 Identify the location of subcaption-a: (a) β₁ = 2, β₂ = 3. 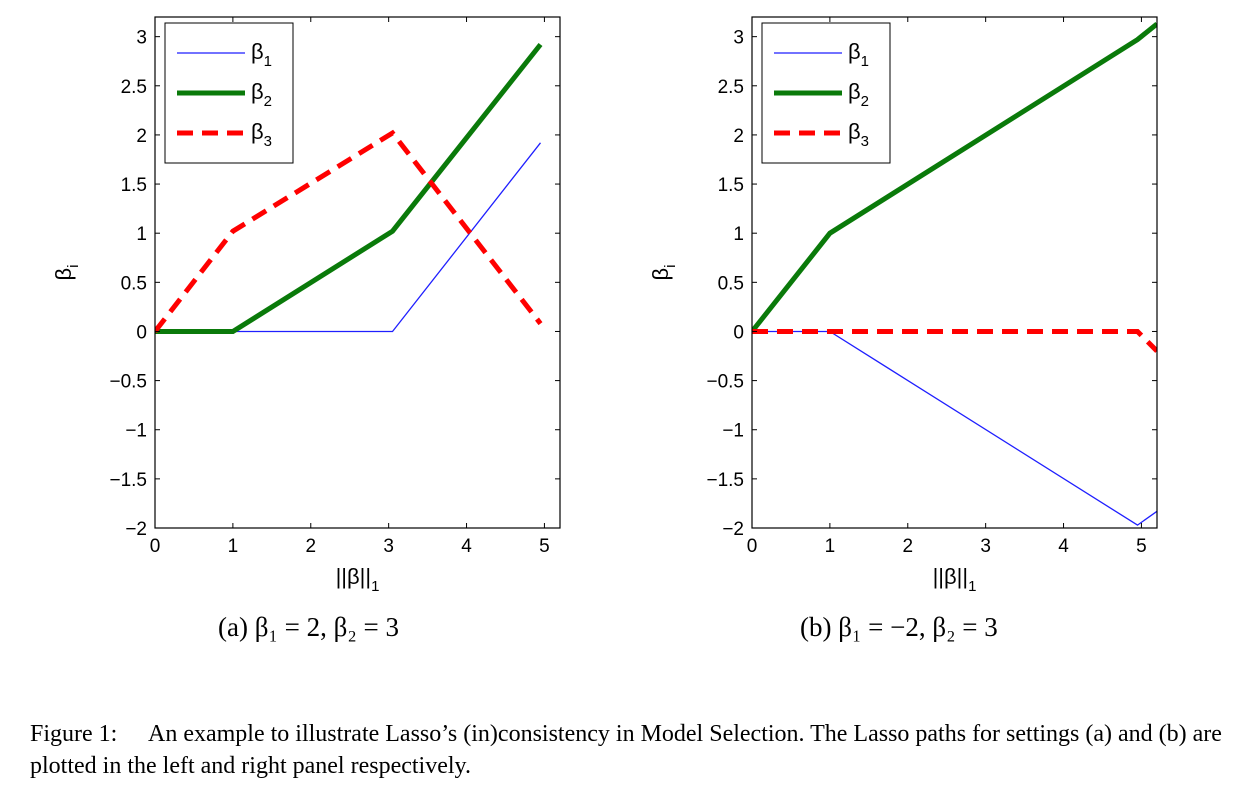
(308, 627).